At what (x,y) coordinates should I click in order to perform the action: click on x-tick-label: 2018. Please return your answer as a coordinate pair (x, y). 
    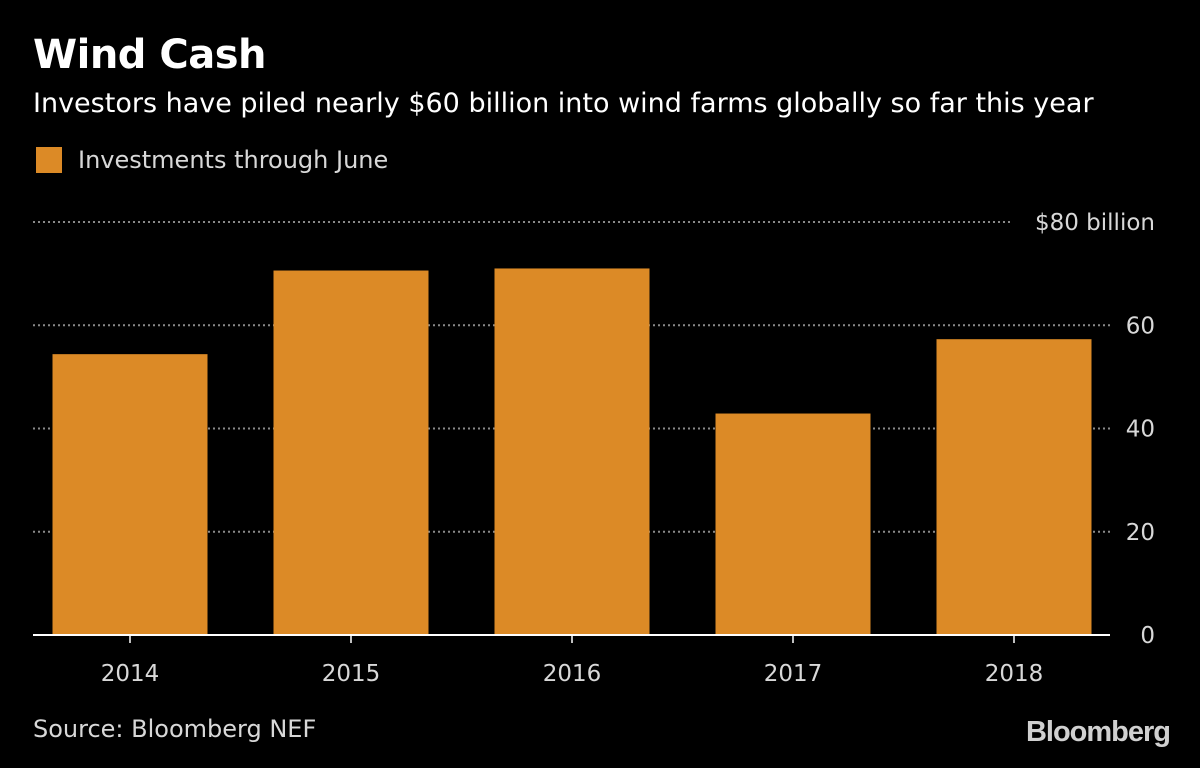
    Looking at the image, I should click on (1014, 674).